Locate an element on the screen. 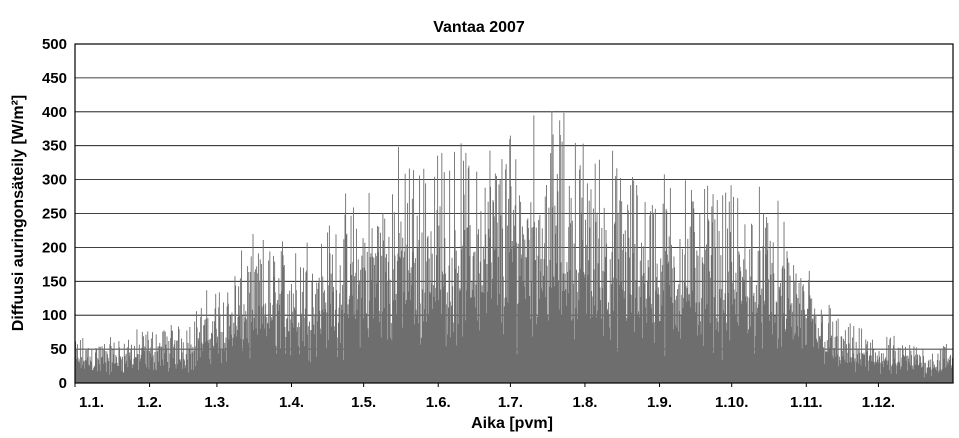 The width and height of the screenshot is (959, 438). y-tick-label: 400 is located at coordinates (54, 112).